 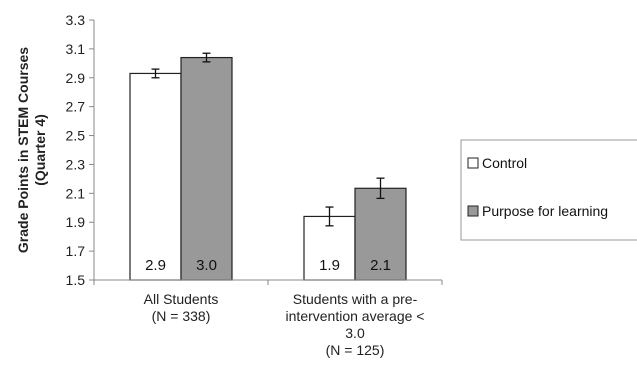 I want to click on legend: Control Purpose for learning, so click(x=548, y=190).